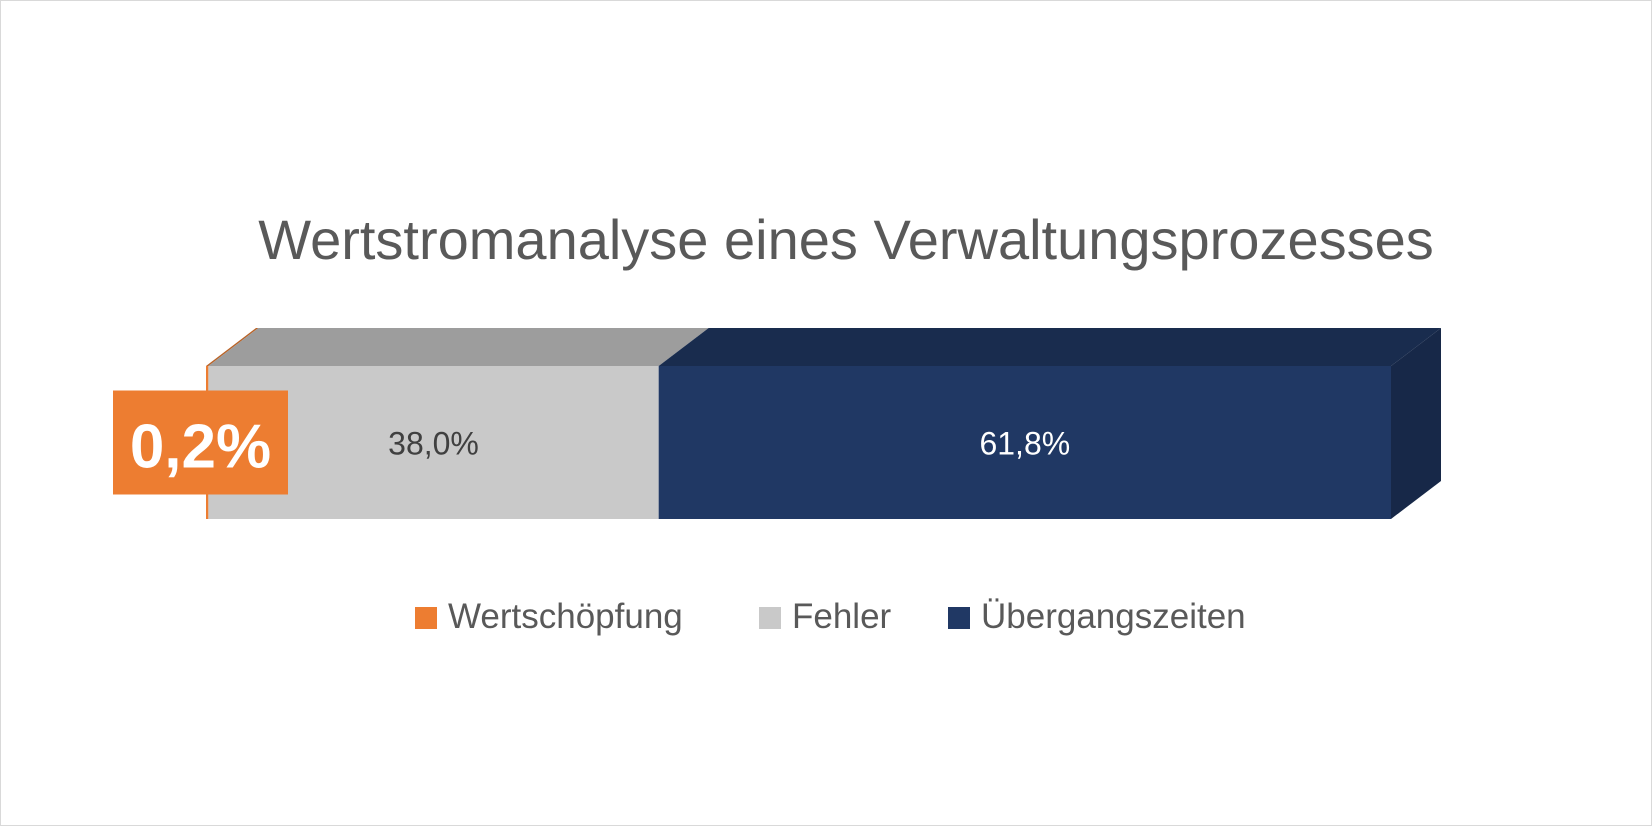 The height and width of the screenshot is (826, 1652). What do you see at coordinates (959, 618) in the screenshot?
I see `legend-swatch-uebergangszeiten` at bounding box center [959, 618].